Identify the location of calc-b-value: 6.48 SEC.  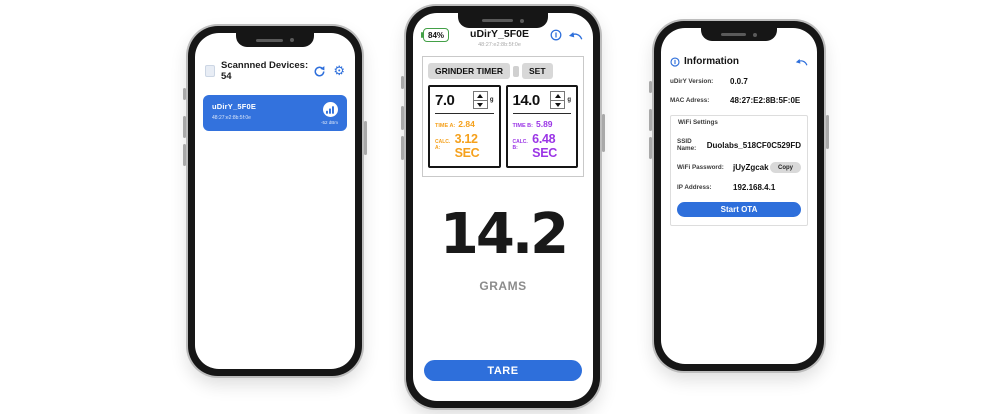
(544, 146).